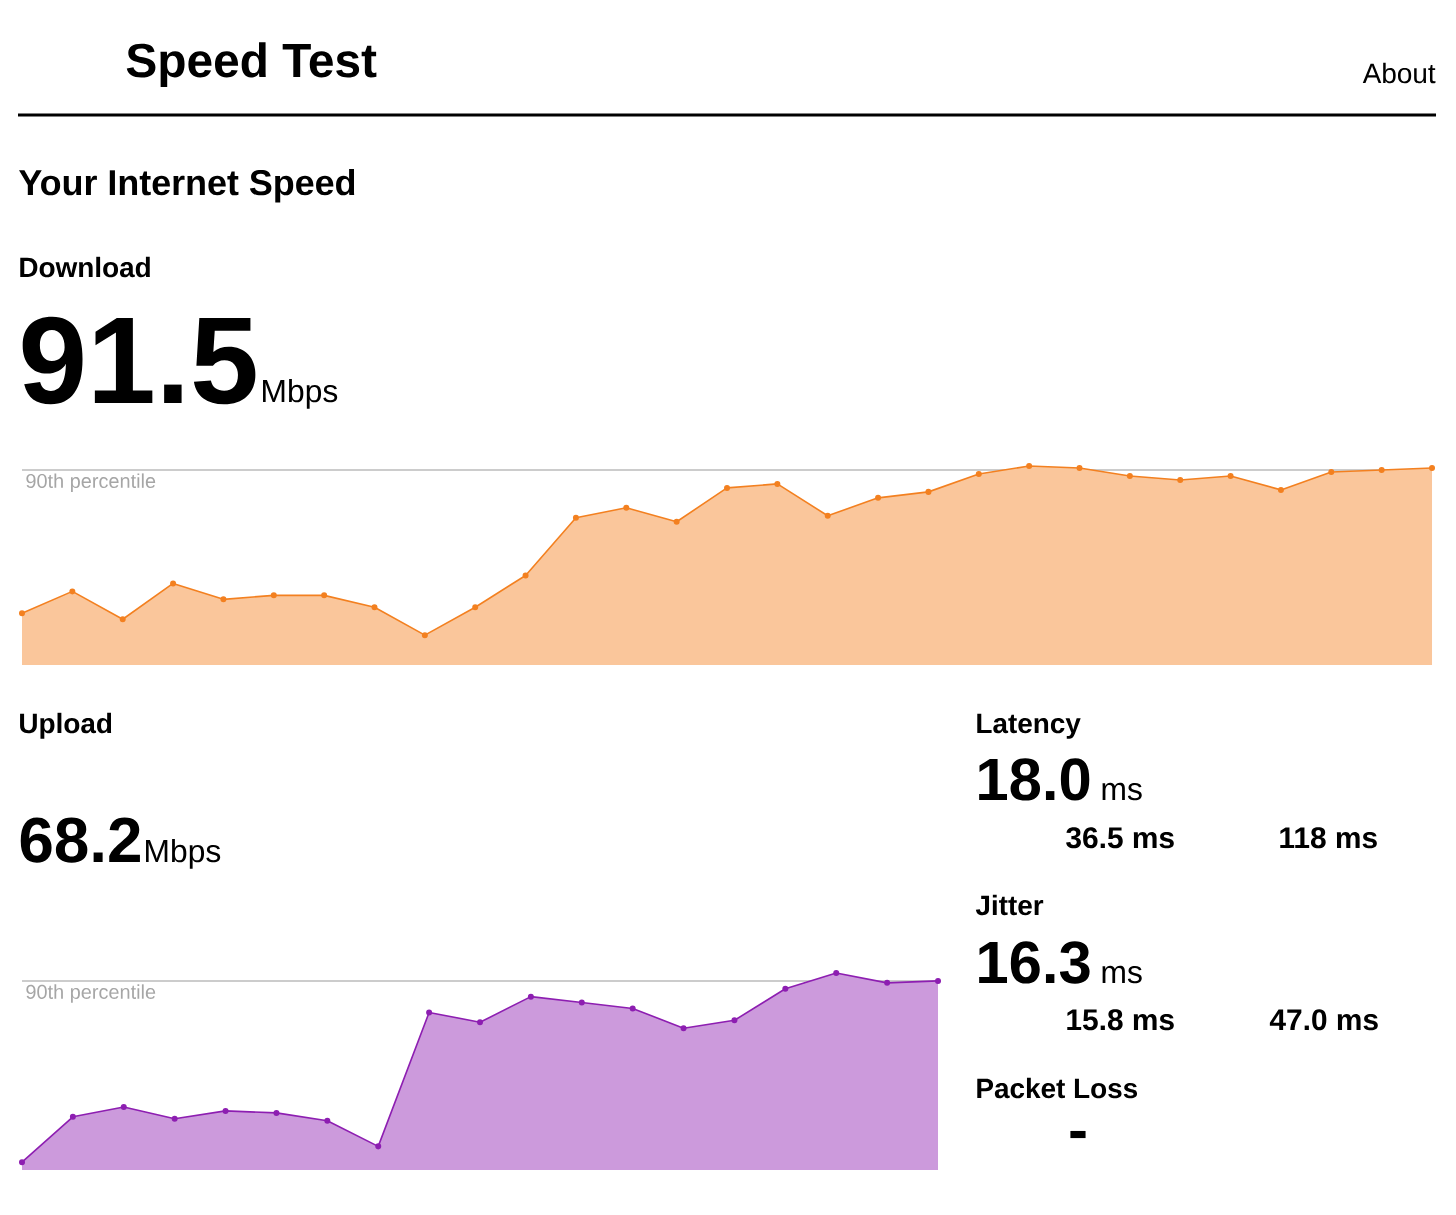  Describe the element at coordinates (1034, 779) in the screenshot. I see `text: 18.0` at that location.